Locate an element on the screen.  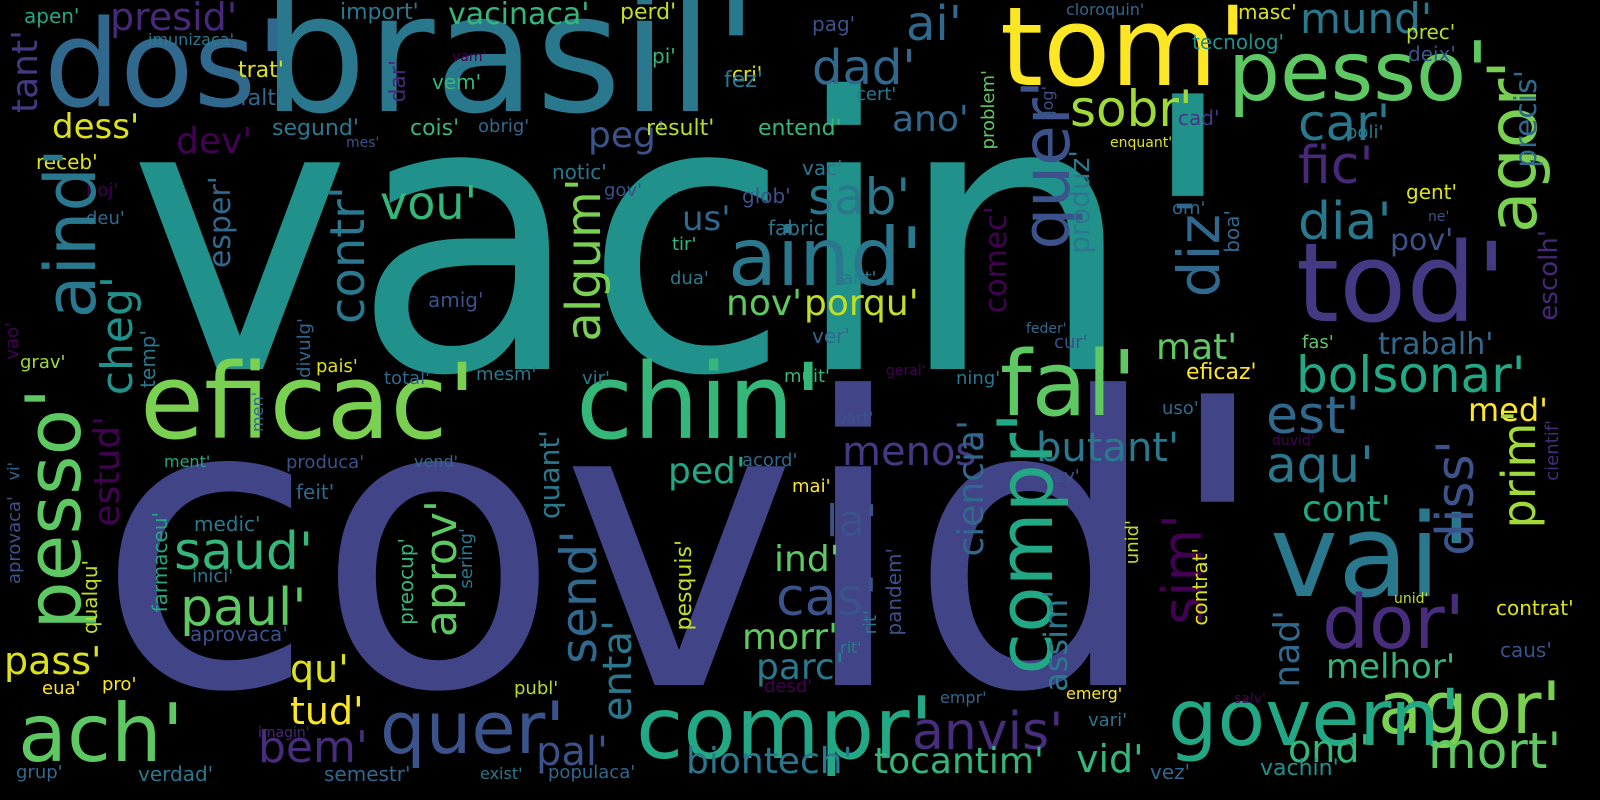
word-laboratori: aprovaca' is located at coordinates (239, 634).